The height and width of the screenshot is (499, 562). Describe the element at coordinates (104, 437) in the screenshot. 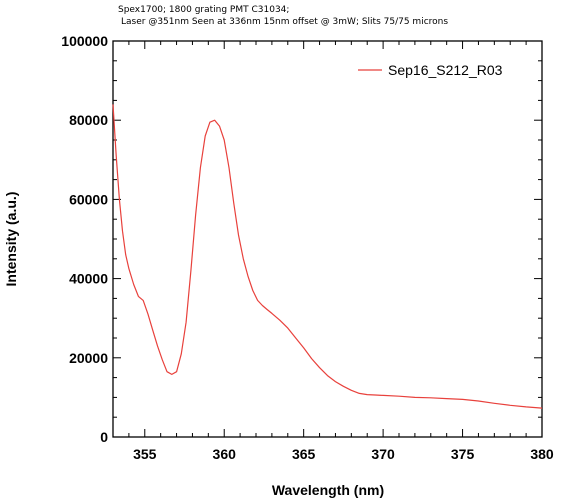

I see `y-tick-label: 0` at that location.